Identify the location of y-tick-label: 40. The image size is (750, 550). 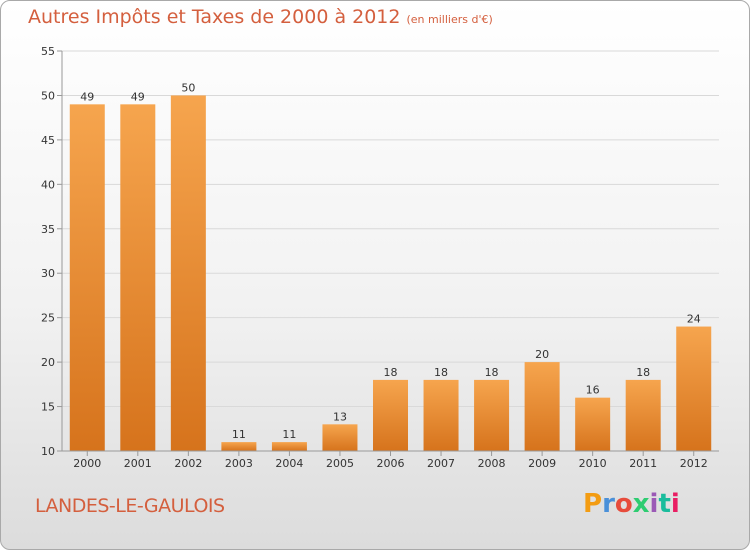
(48, 184).